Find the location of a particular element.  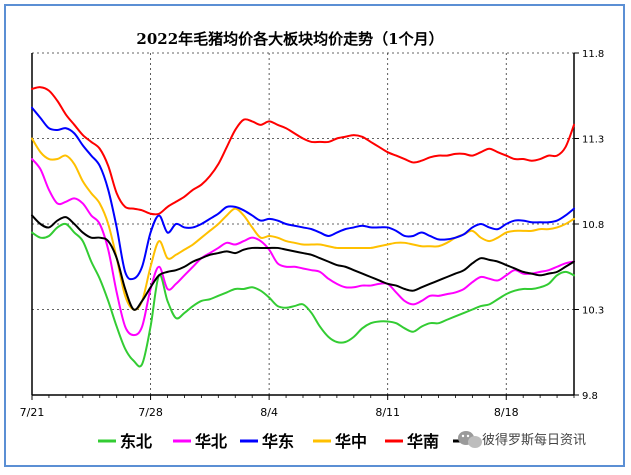

x-tick-label: 7/21 is located at coordinates (32, 412).